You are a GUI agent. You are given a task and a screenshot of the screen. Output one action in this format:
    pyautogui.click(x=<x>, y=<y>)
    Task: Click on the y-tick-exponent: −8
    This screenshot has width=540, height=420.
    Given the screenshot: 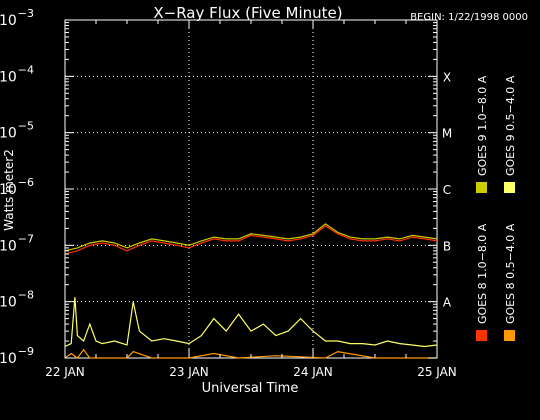 What is the action you would take?
    pyautogui.click(x=26, y=295)
    